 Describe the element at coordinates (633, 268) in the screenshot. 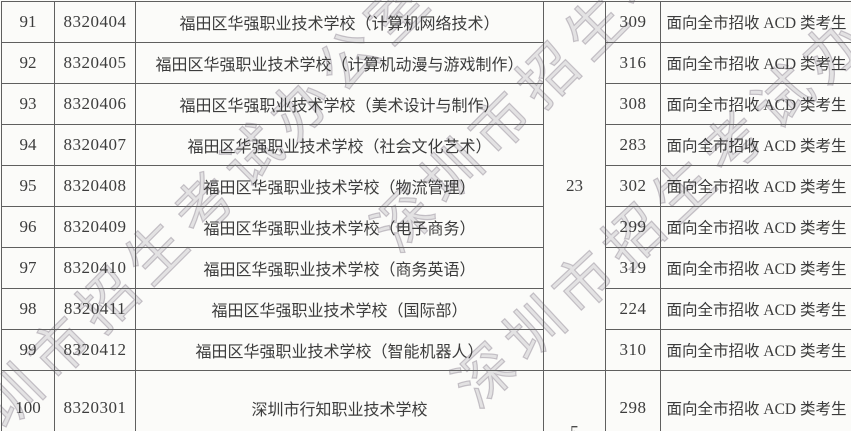

I see `score-cell: 319` at that location.